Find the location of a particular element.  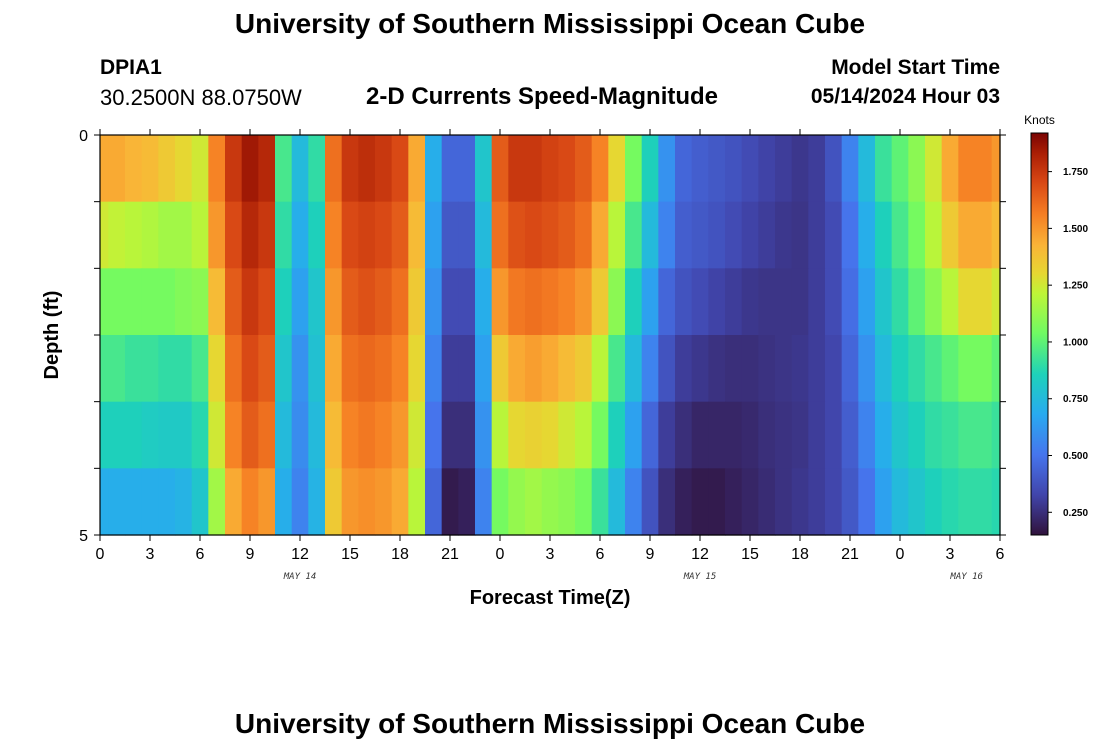

colorbar-tick-label: 1.750 is located at coordinates (1075, 172).